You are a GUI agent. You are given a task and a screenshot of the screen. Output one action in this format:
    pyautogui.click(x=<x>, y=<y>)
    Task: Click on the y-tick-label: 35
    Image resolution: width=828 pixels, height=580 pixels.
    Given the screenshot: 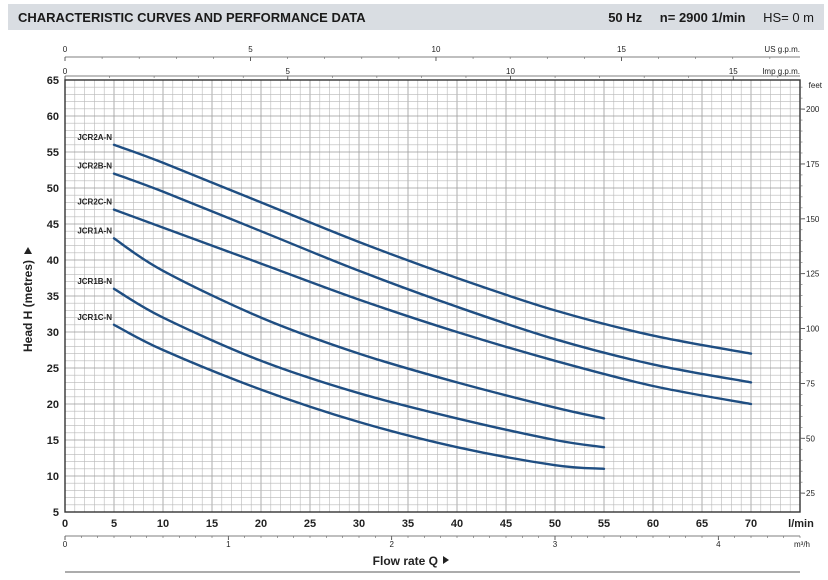 What is the action you would take?
    pyautogui.click(x=53, y=297)
    